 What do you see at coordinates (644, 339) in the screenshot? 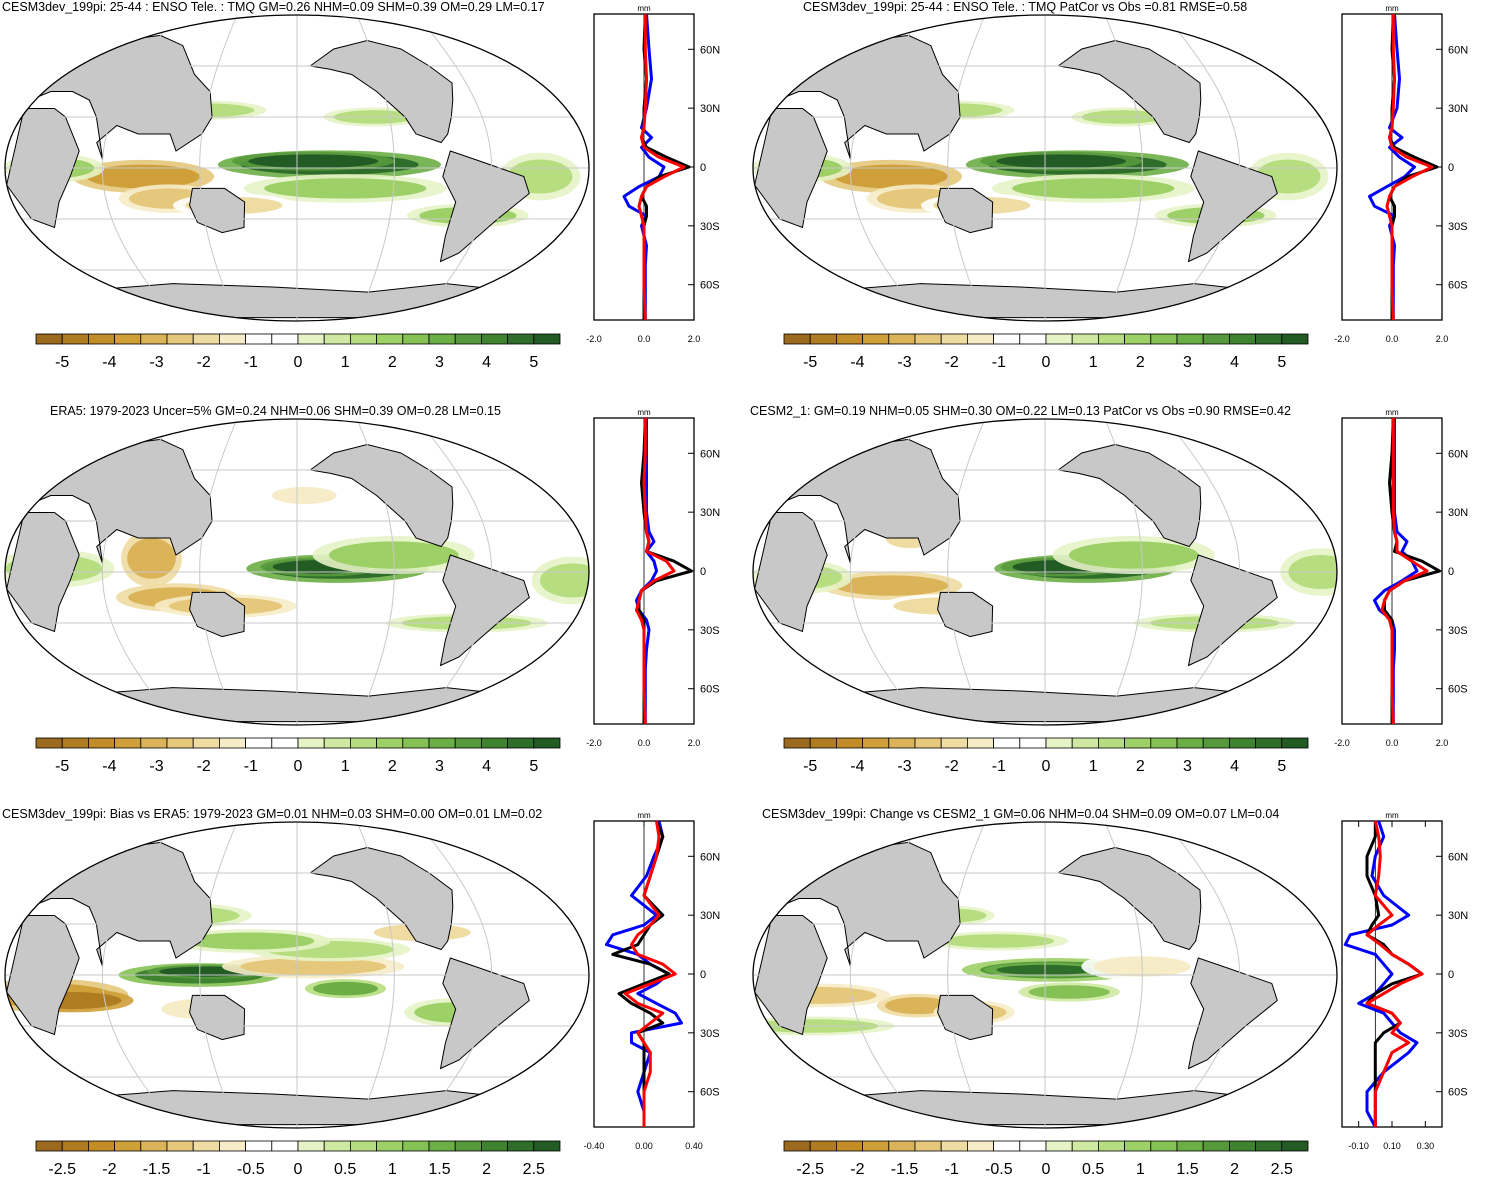
I see `x-tick-label: 0.0` at bounding box center [644, 339].